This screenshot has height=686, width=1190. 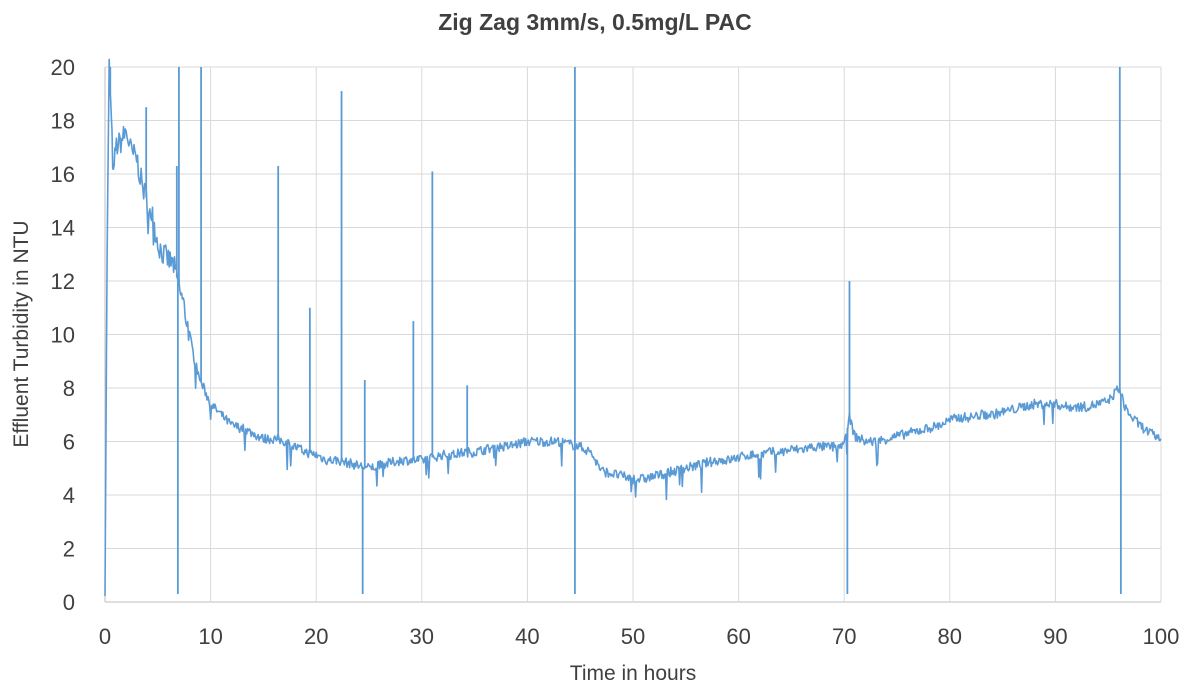 What do you see at coordinates (21, 333) in the screenshot?
I see `y-axis-label: Effluent Turbidity in NTU` at bounding box center [21, 333].